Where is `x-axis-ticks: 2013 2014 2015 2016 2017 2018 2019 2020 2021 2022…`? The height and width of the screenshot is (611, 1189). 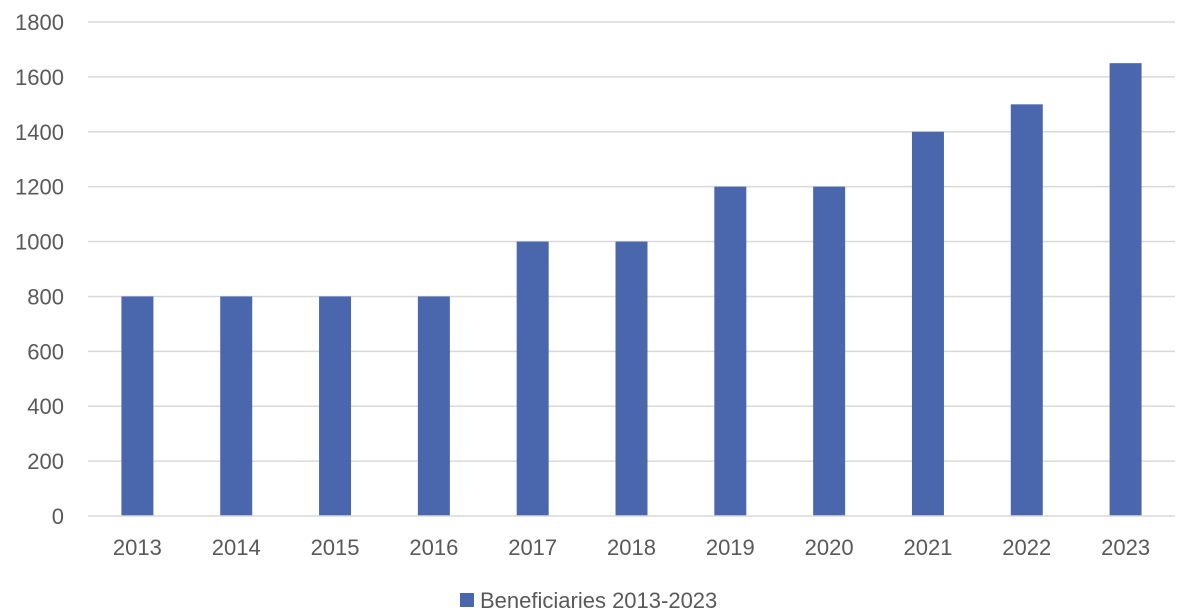
x-axis-ticks: 2013 2014 2015 2016 2017 2018 2019 2020 2021 2022… is located at coordinates (631, 547).